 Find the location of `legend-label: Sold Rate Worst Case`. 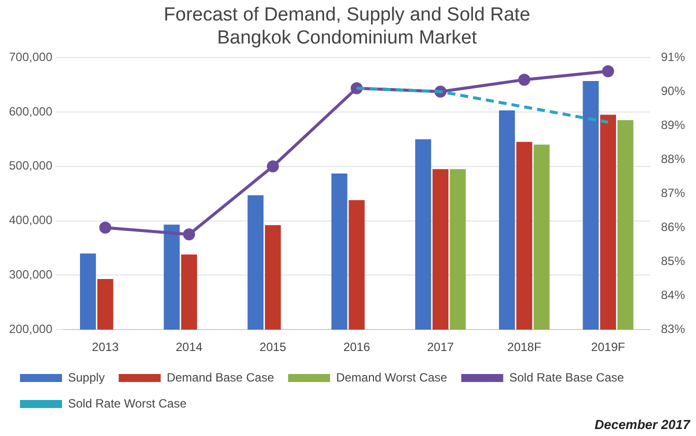

legend-label: Sold Rate Worst Case is located at coordinates (127, 403).